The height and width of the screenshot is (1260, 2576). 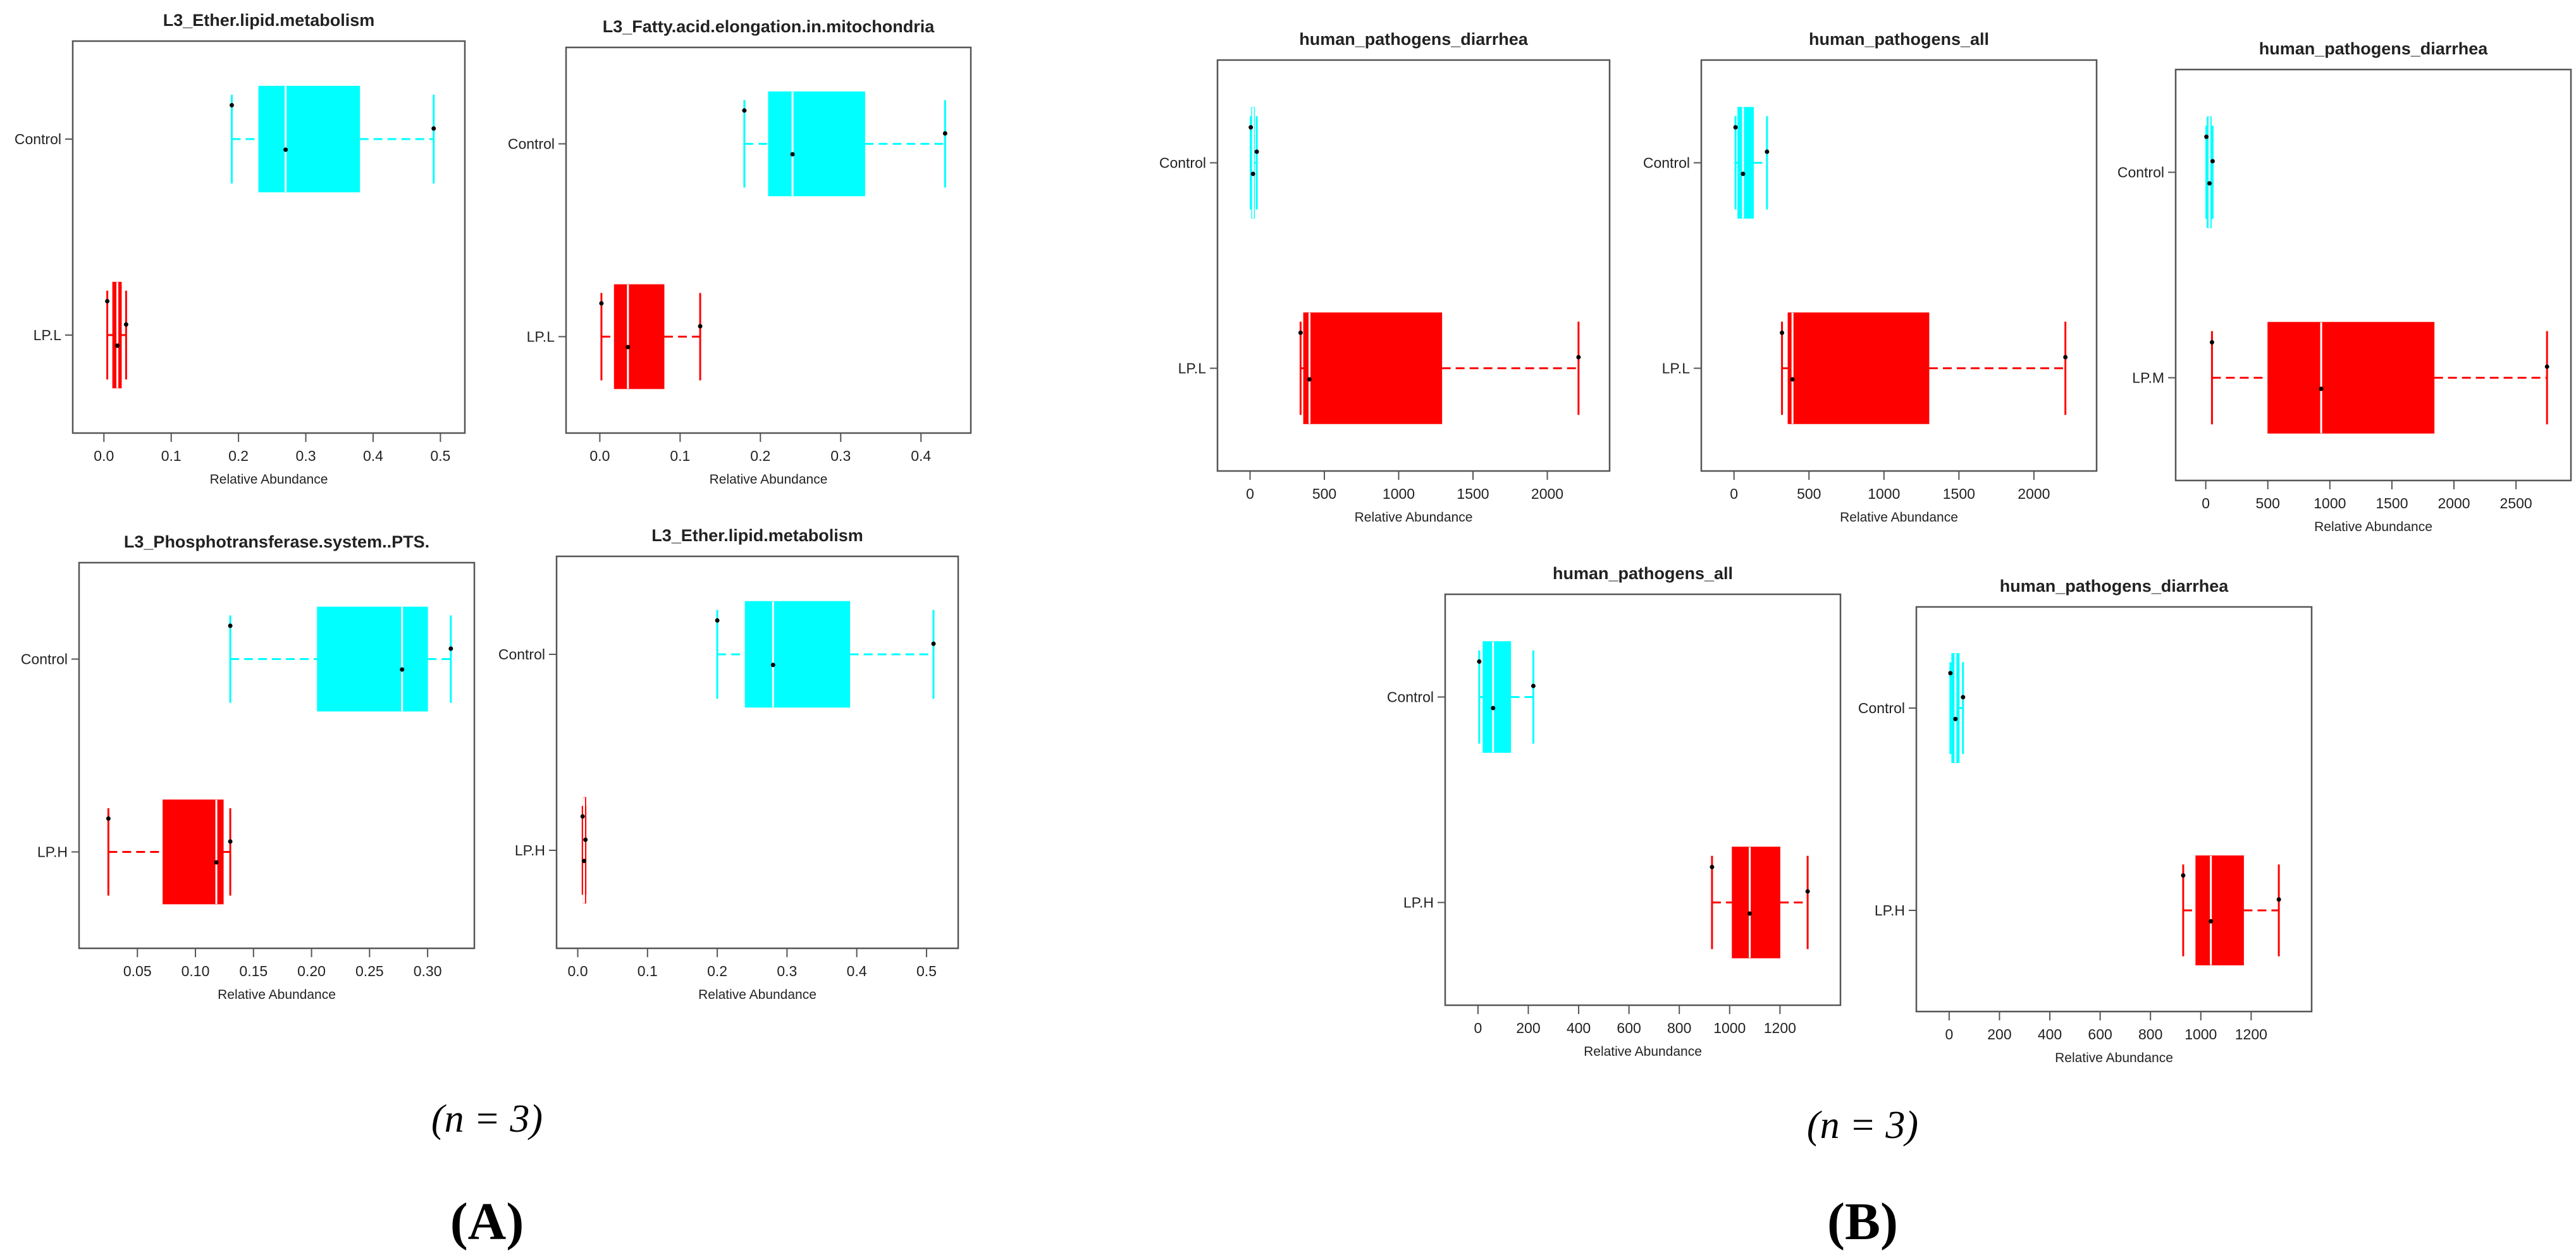 I want to click on panel-b-label: (B), so click(x=1862, y=1221).